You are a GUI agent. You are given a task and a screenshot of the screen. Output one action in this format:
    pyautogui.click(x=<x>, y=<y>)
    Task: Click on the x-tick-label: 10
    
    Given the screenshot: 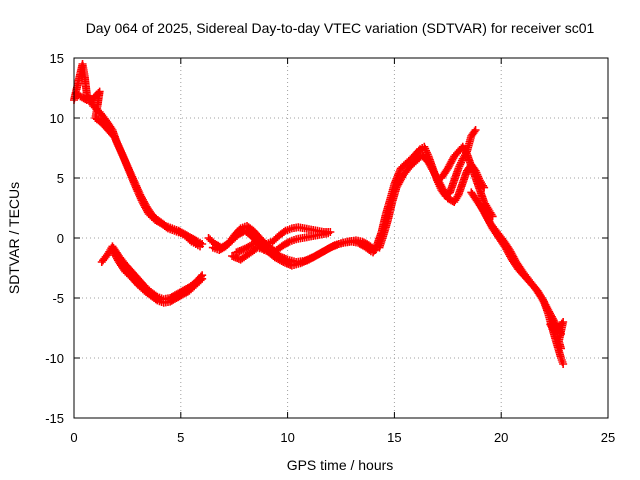 What is the action you would take?
    pyautogui.click(x=287, y=437)
    